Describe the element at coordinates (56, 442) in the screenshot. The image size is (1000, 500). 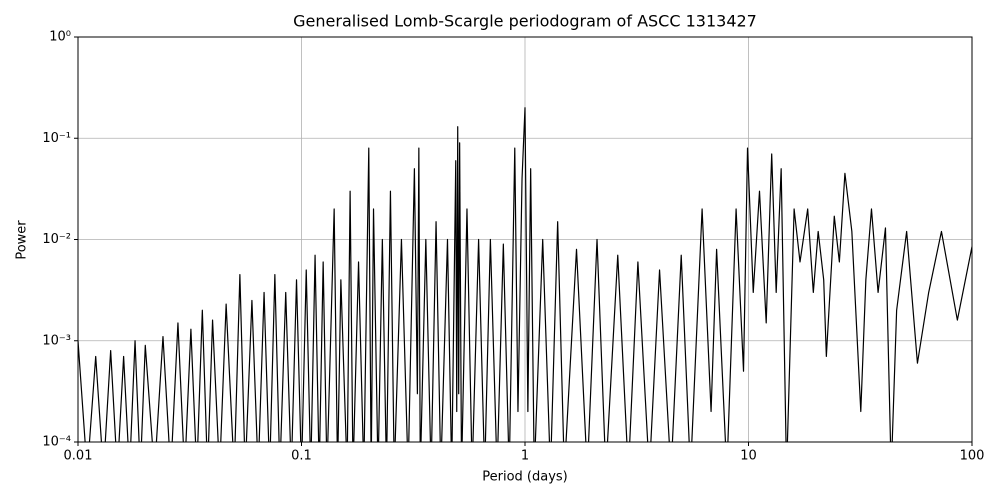
I see `y-tick-label: 10⁻⁴` at that location.